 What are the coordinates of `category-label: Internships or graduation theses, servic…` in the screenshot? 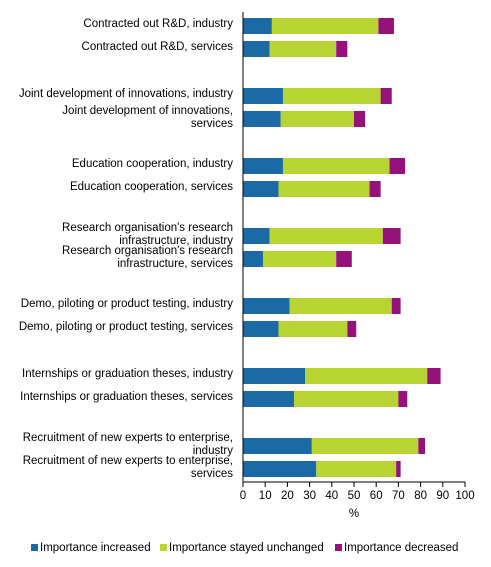 It's located at (126, 397).